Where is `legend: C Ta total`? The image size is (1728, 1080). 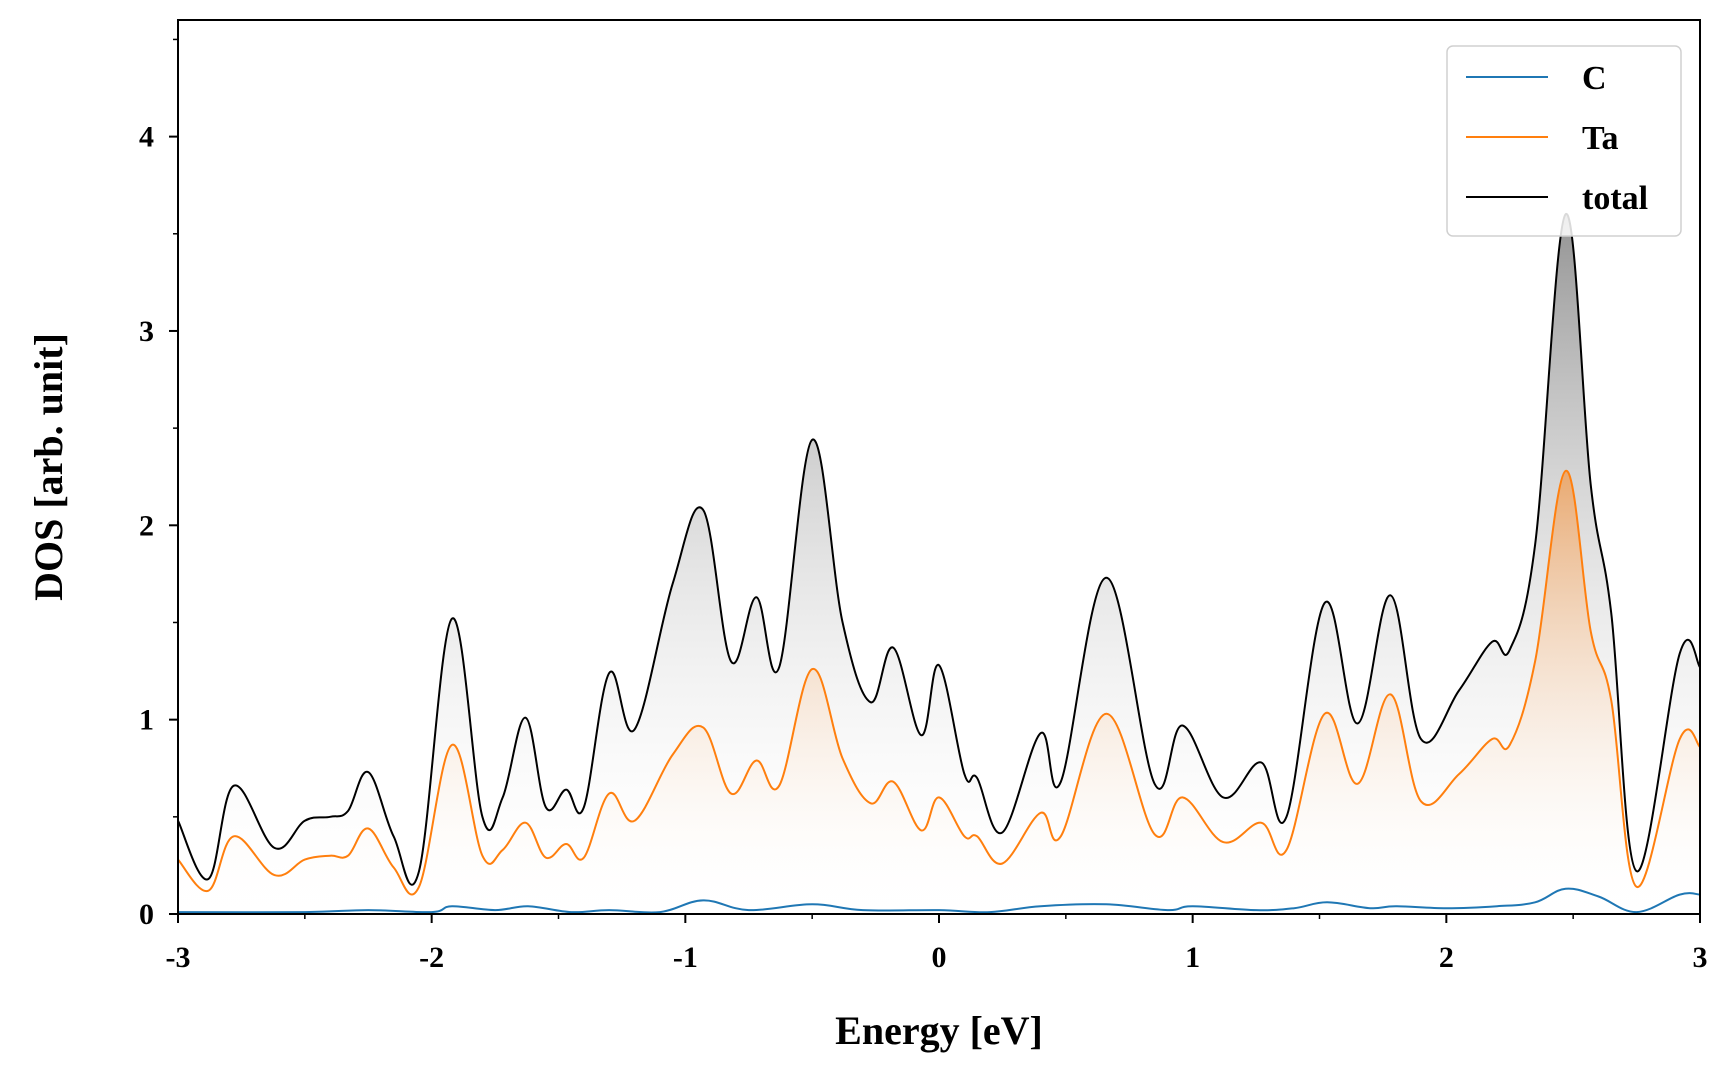
legend: C Ta total is located at coordinates (1564, 141).